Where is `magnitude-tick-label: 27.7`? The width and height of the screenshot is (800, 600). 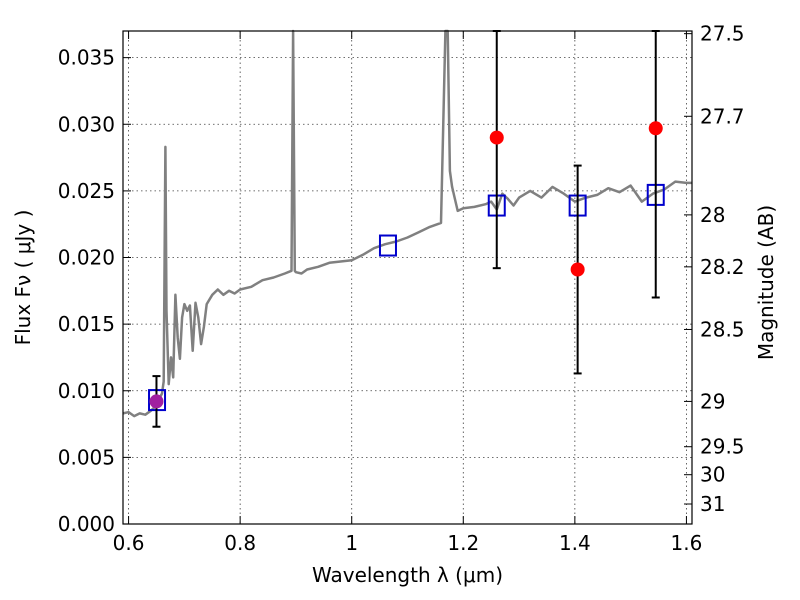
magnitude-tick-label: 27.7 is located at coordinates (722, 116).